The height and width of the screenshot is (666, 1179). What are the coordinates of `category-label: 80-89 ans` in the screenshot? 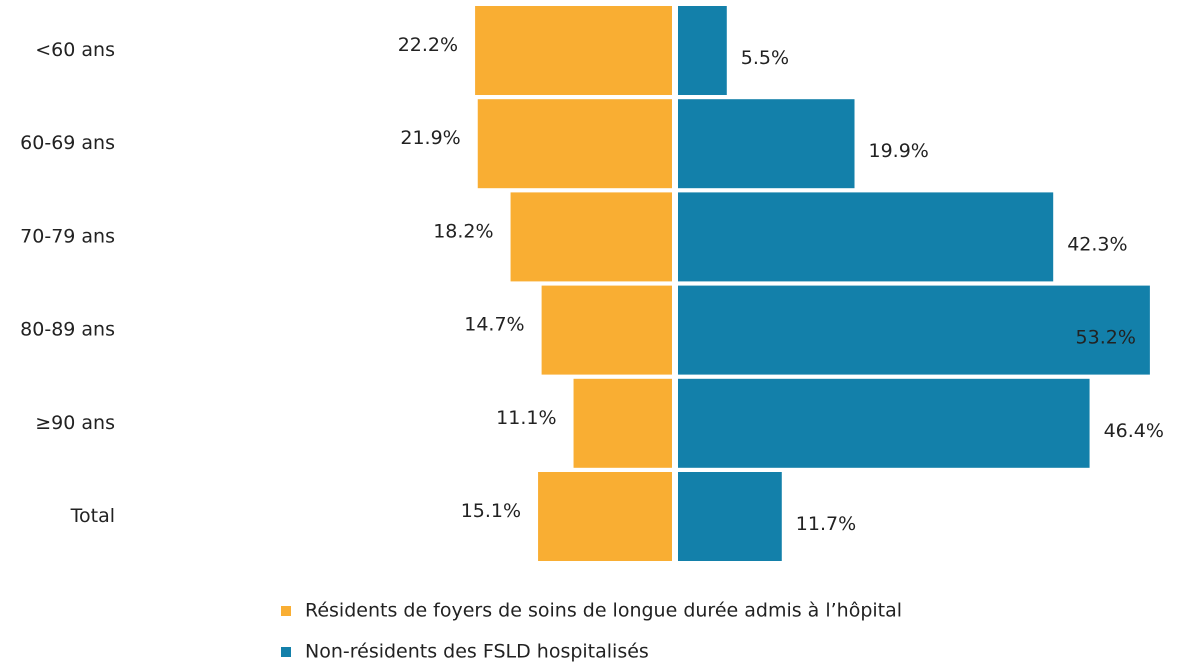 It's located at (67, 330).